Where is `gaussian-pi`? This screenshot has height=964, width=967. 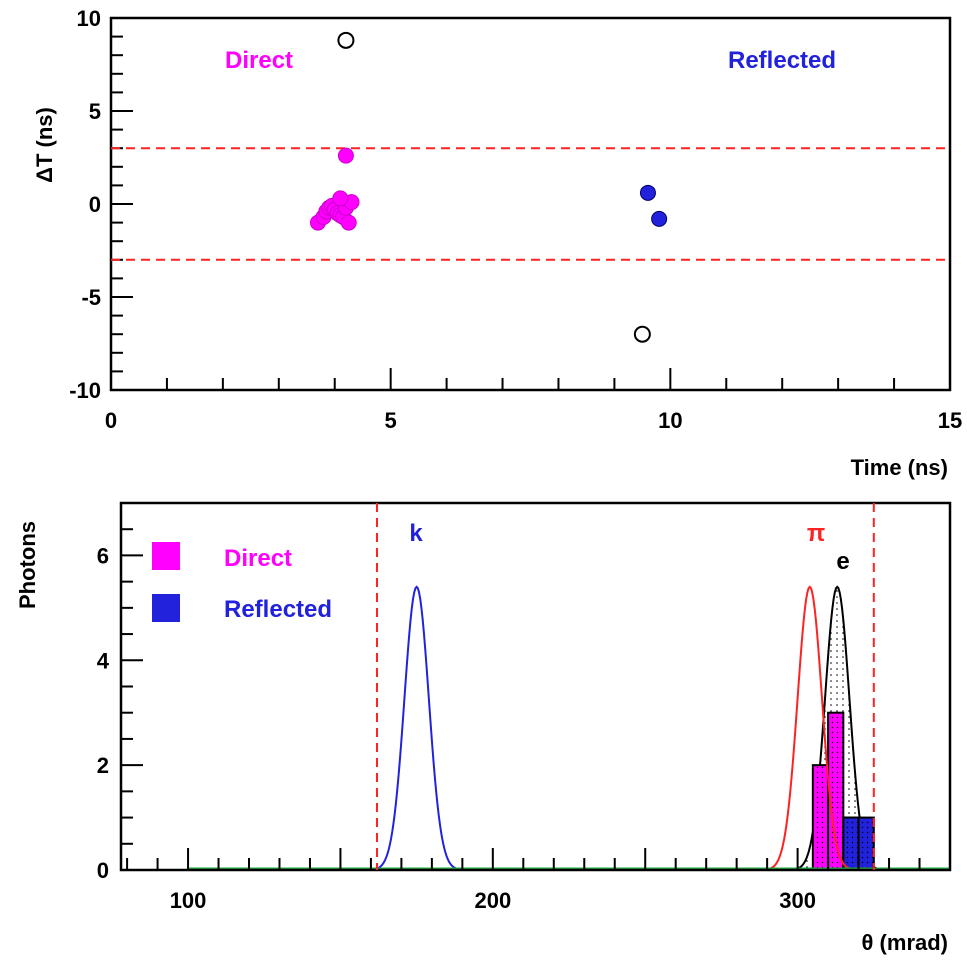
gaussian-pi is located at coordinates (809, 728).